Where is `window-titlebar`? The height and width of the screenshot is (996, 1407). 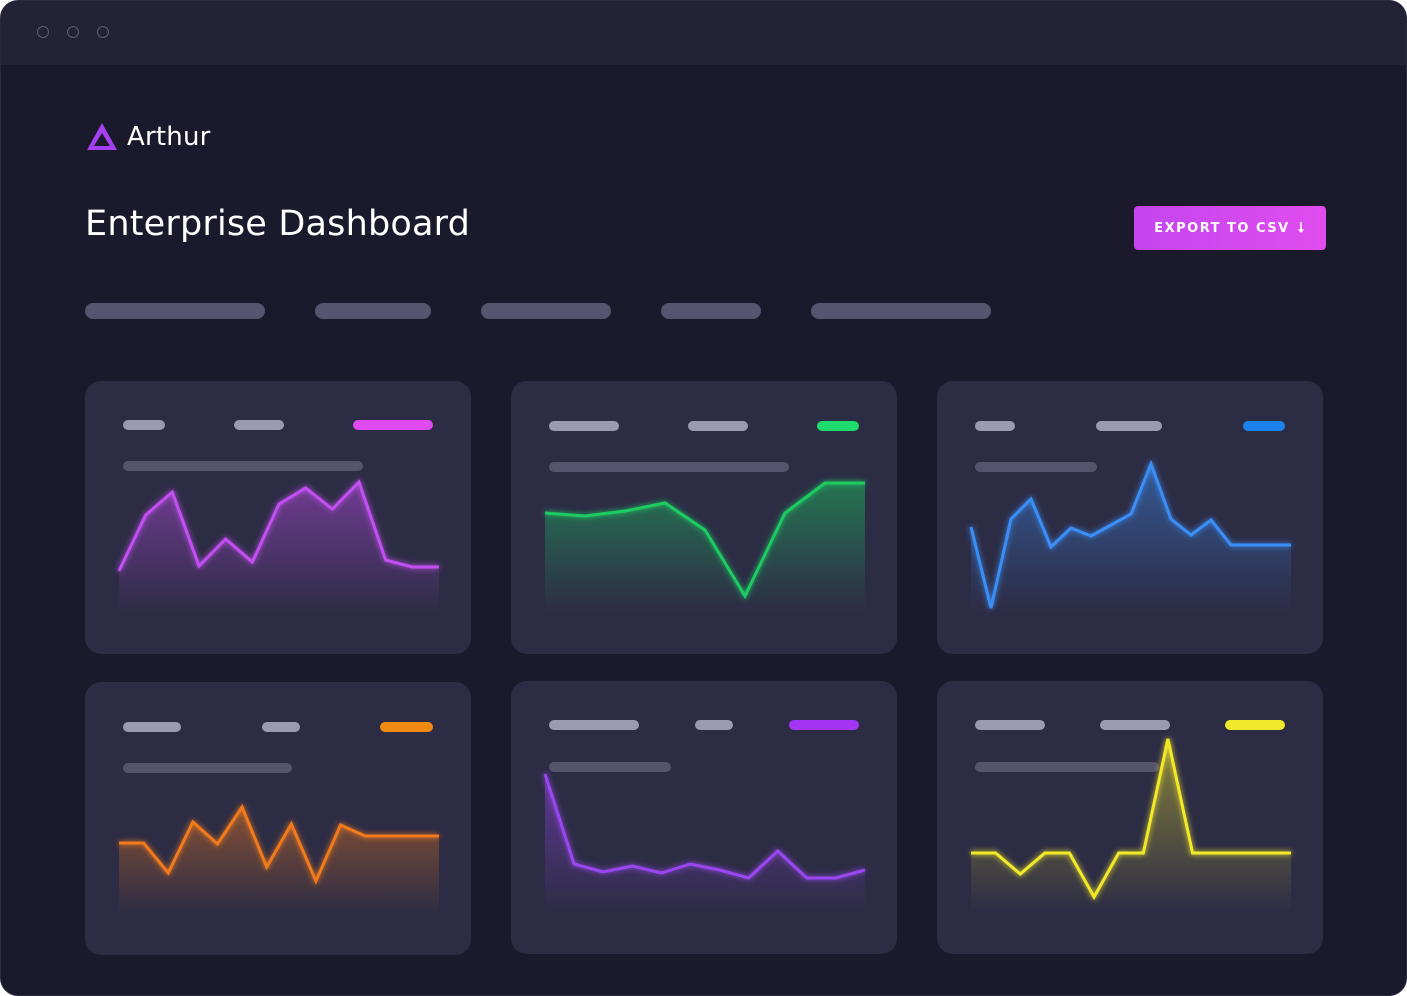 window-titlebar is located at coordinates (703, 33).